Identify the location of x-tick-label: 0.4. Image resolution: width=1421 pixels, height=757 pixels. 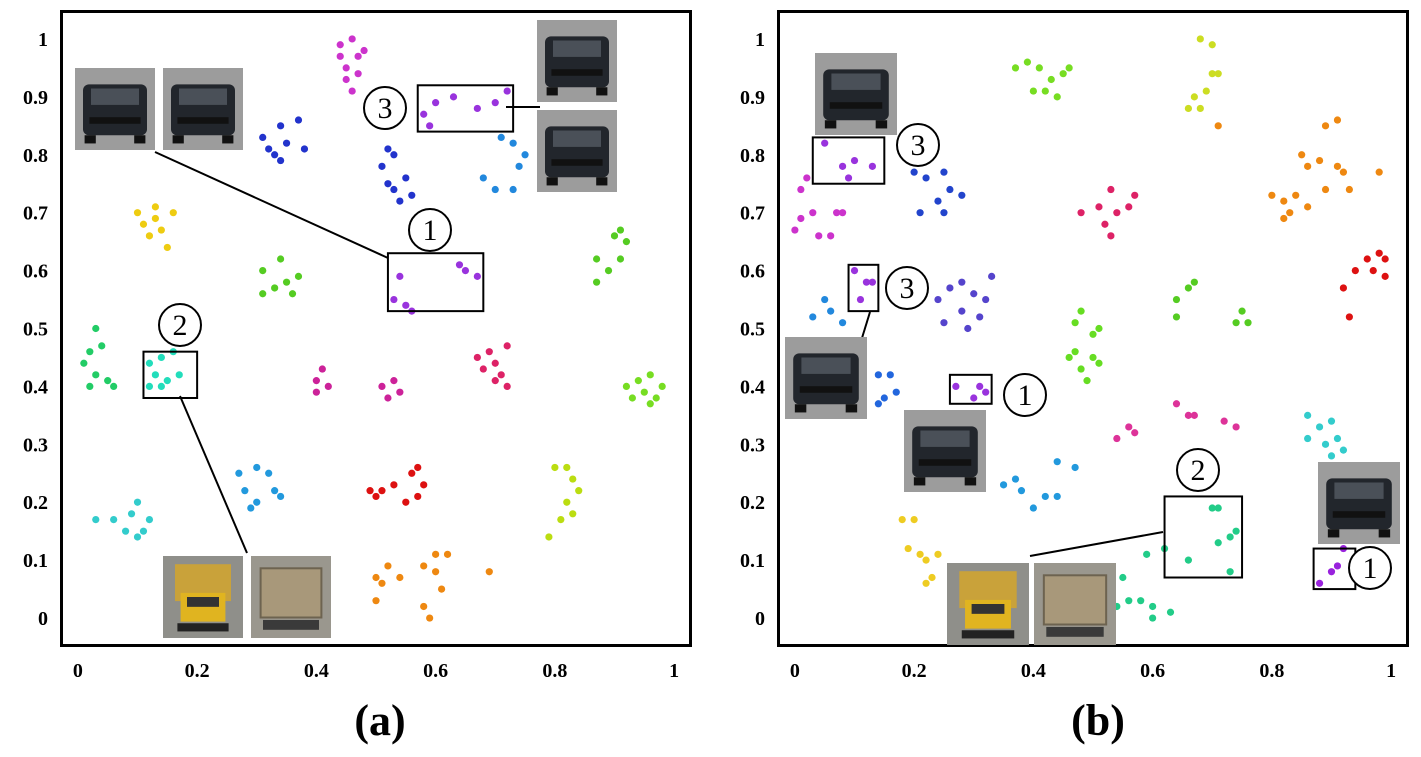
(316, 671).